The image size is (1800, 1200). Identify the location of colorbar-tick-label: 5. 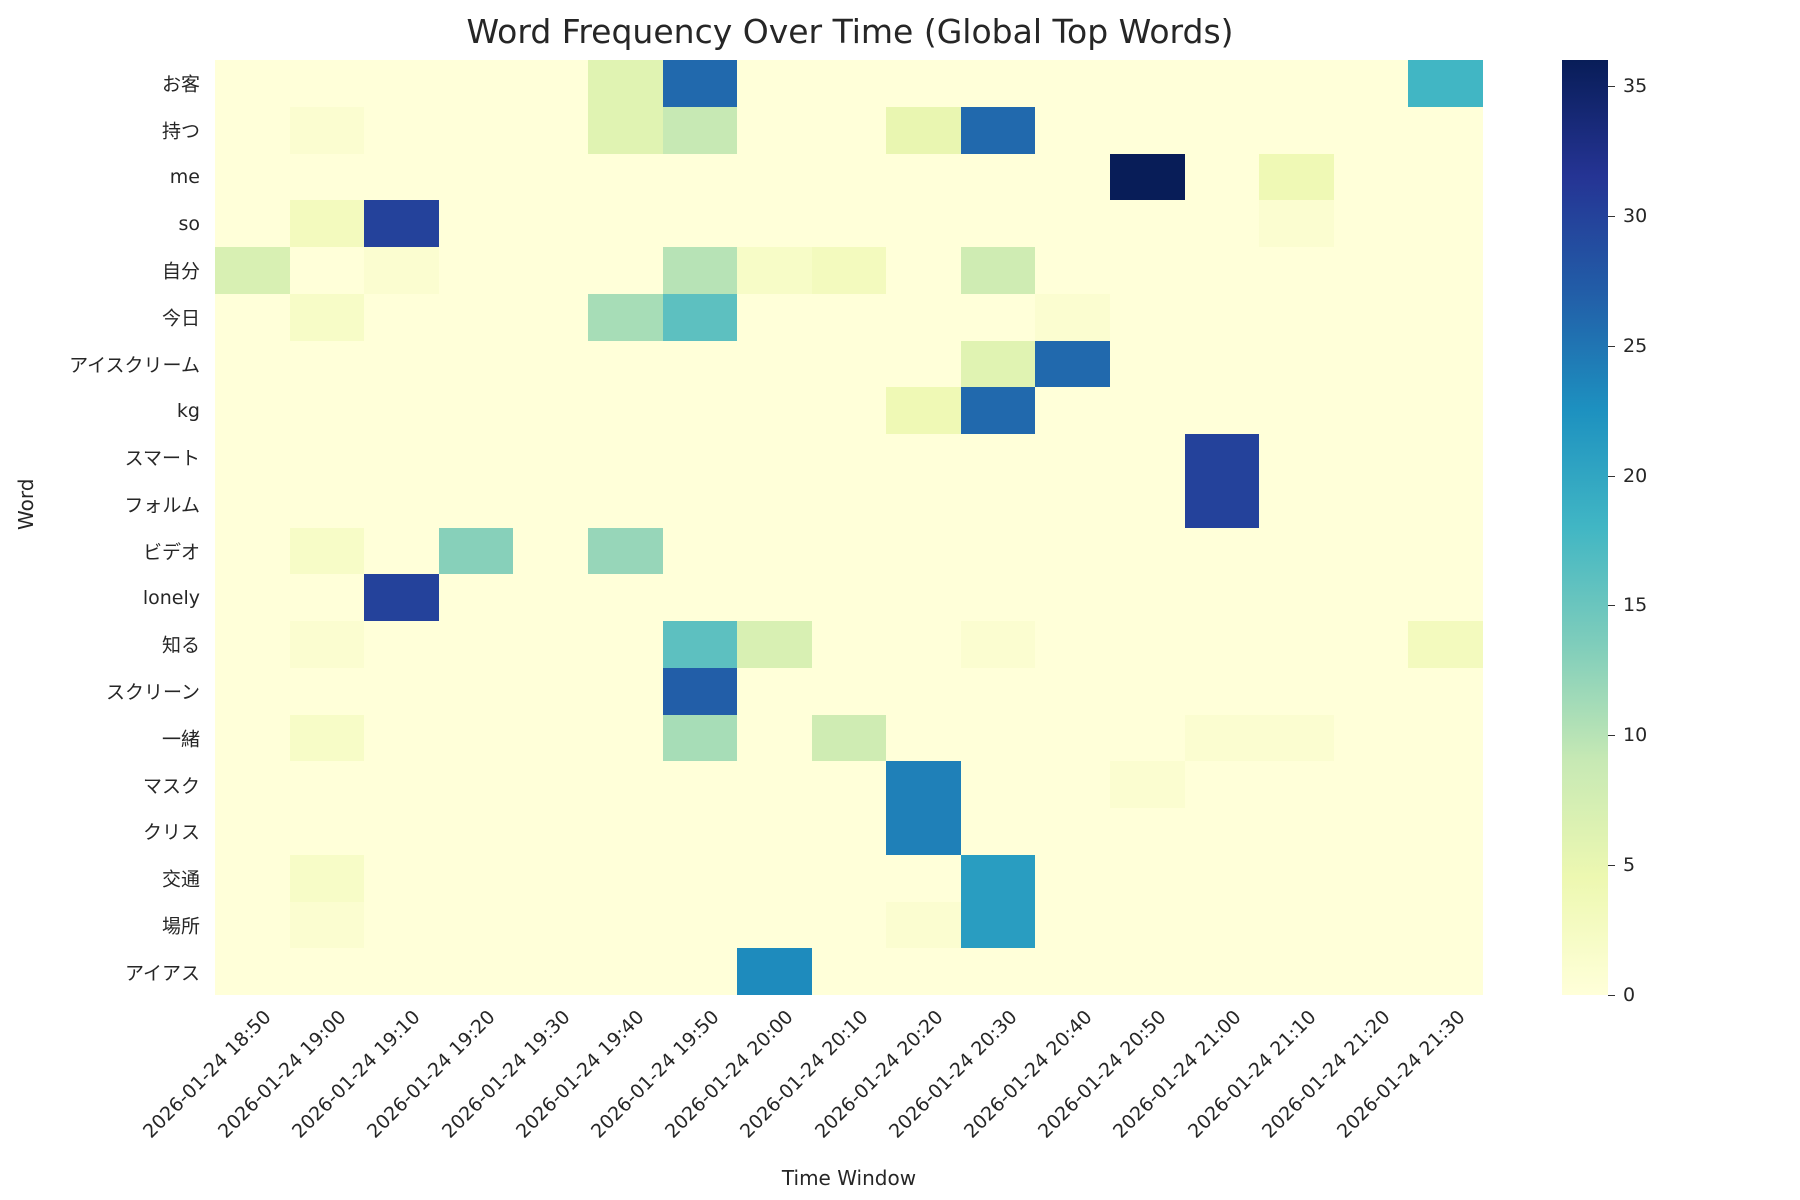
(1621, 865).